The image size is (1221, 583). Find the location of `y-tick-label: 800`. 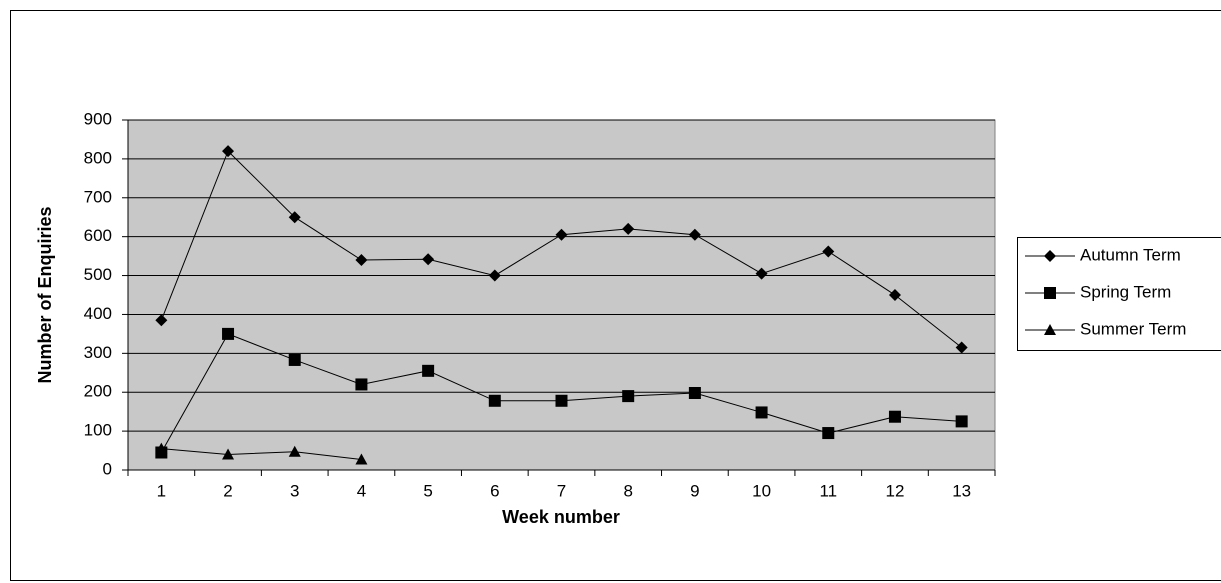

y-tick-label: 800 is located at coordinates (98, 157).